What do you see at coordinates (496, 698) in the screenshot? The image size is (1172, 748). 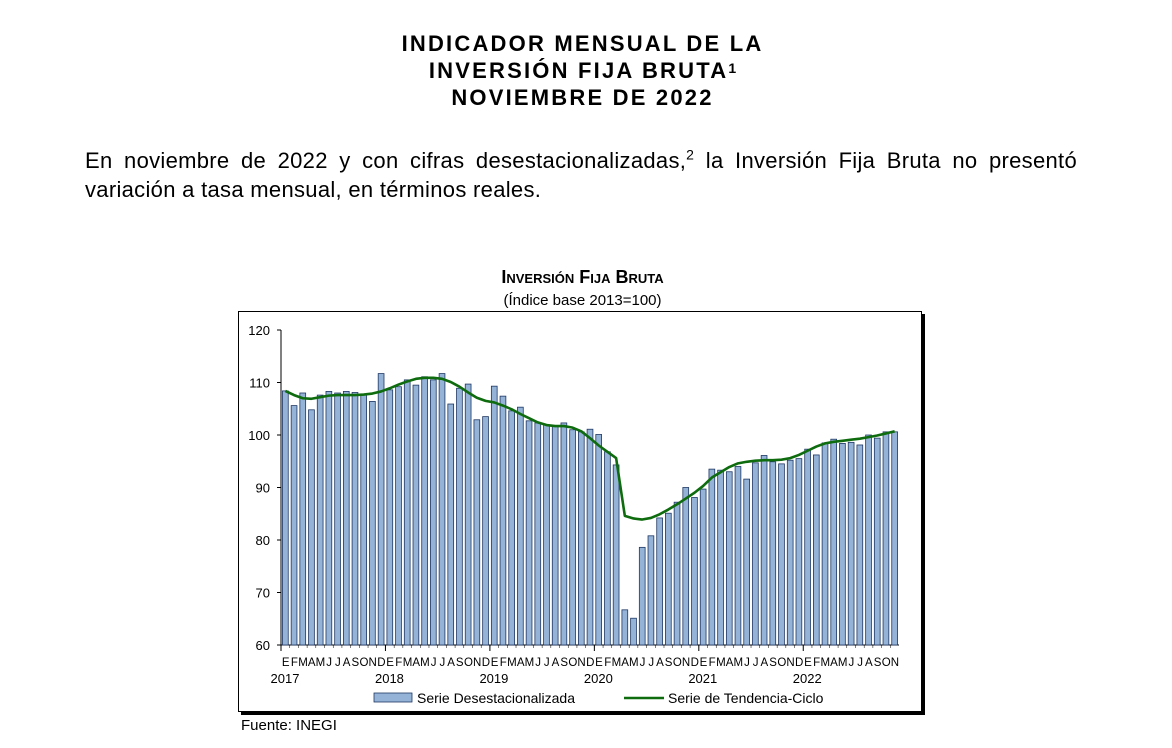 I see `legend-bar-label: Serie Desestacionalizada` at bounding box center [496, 698].